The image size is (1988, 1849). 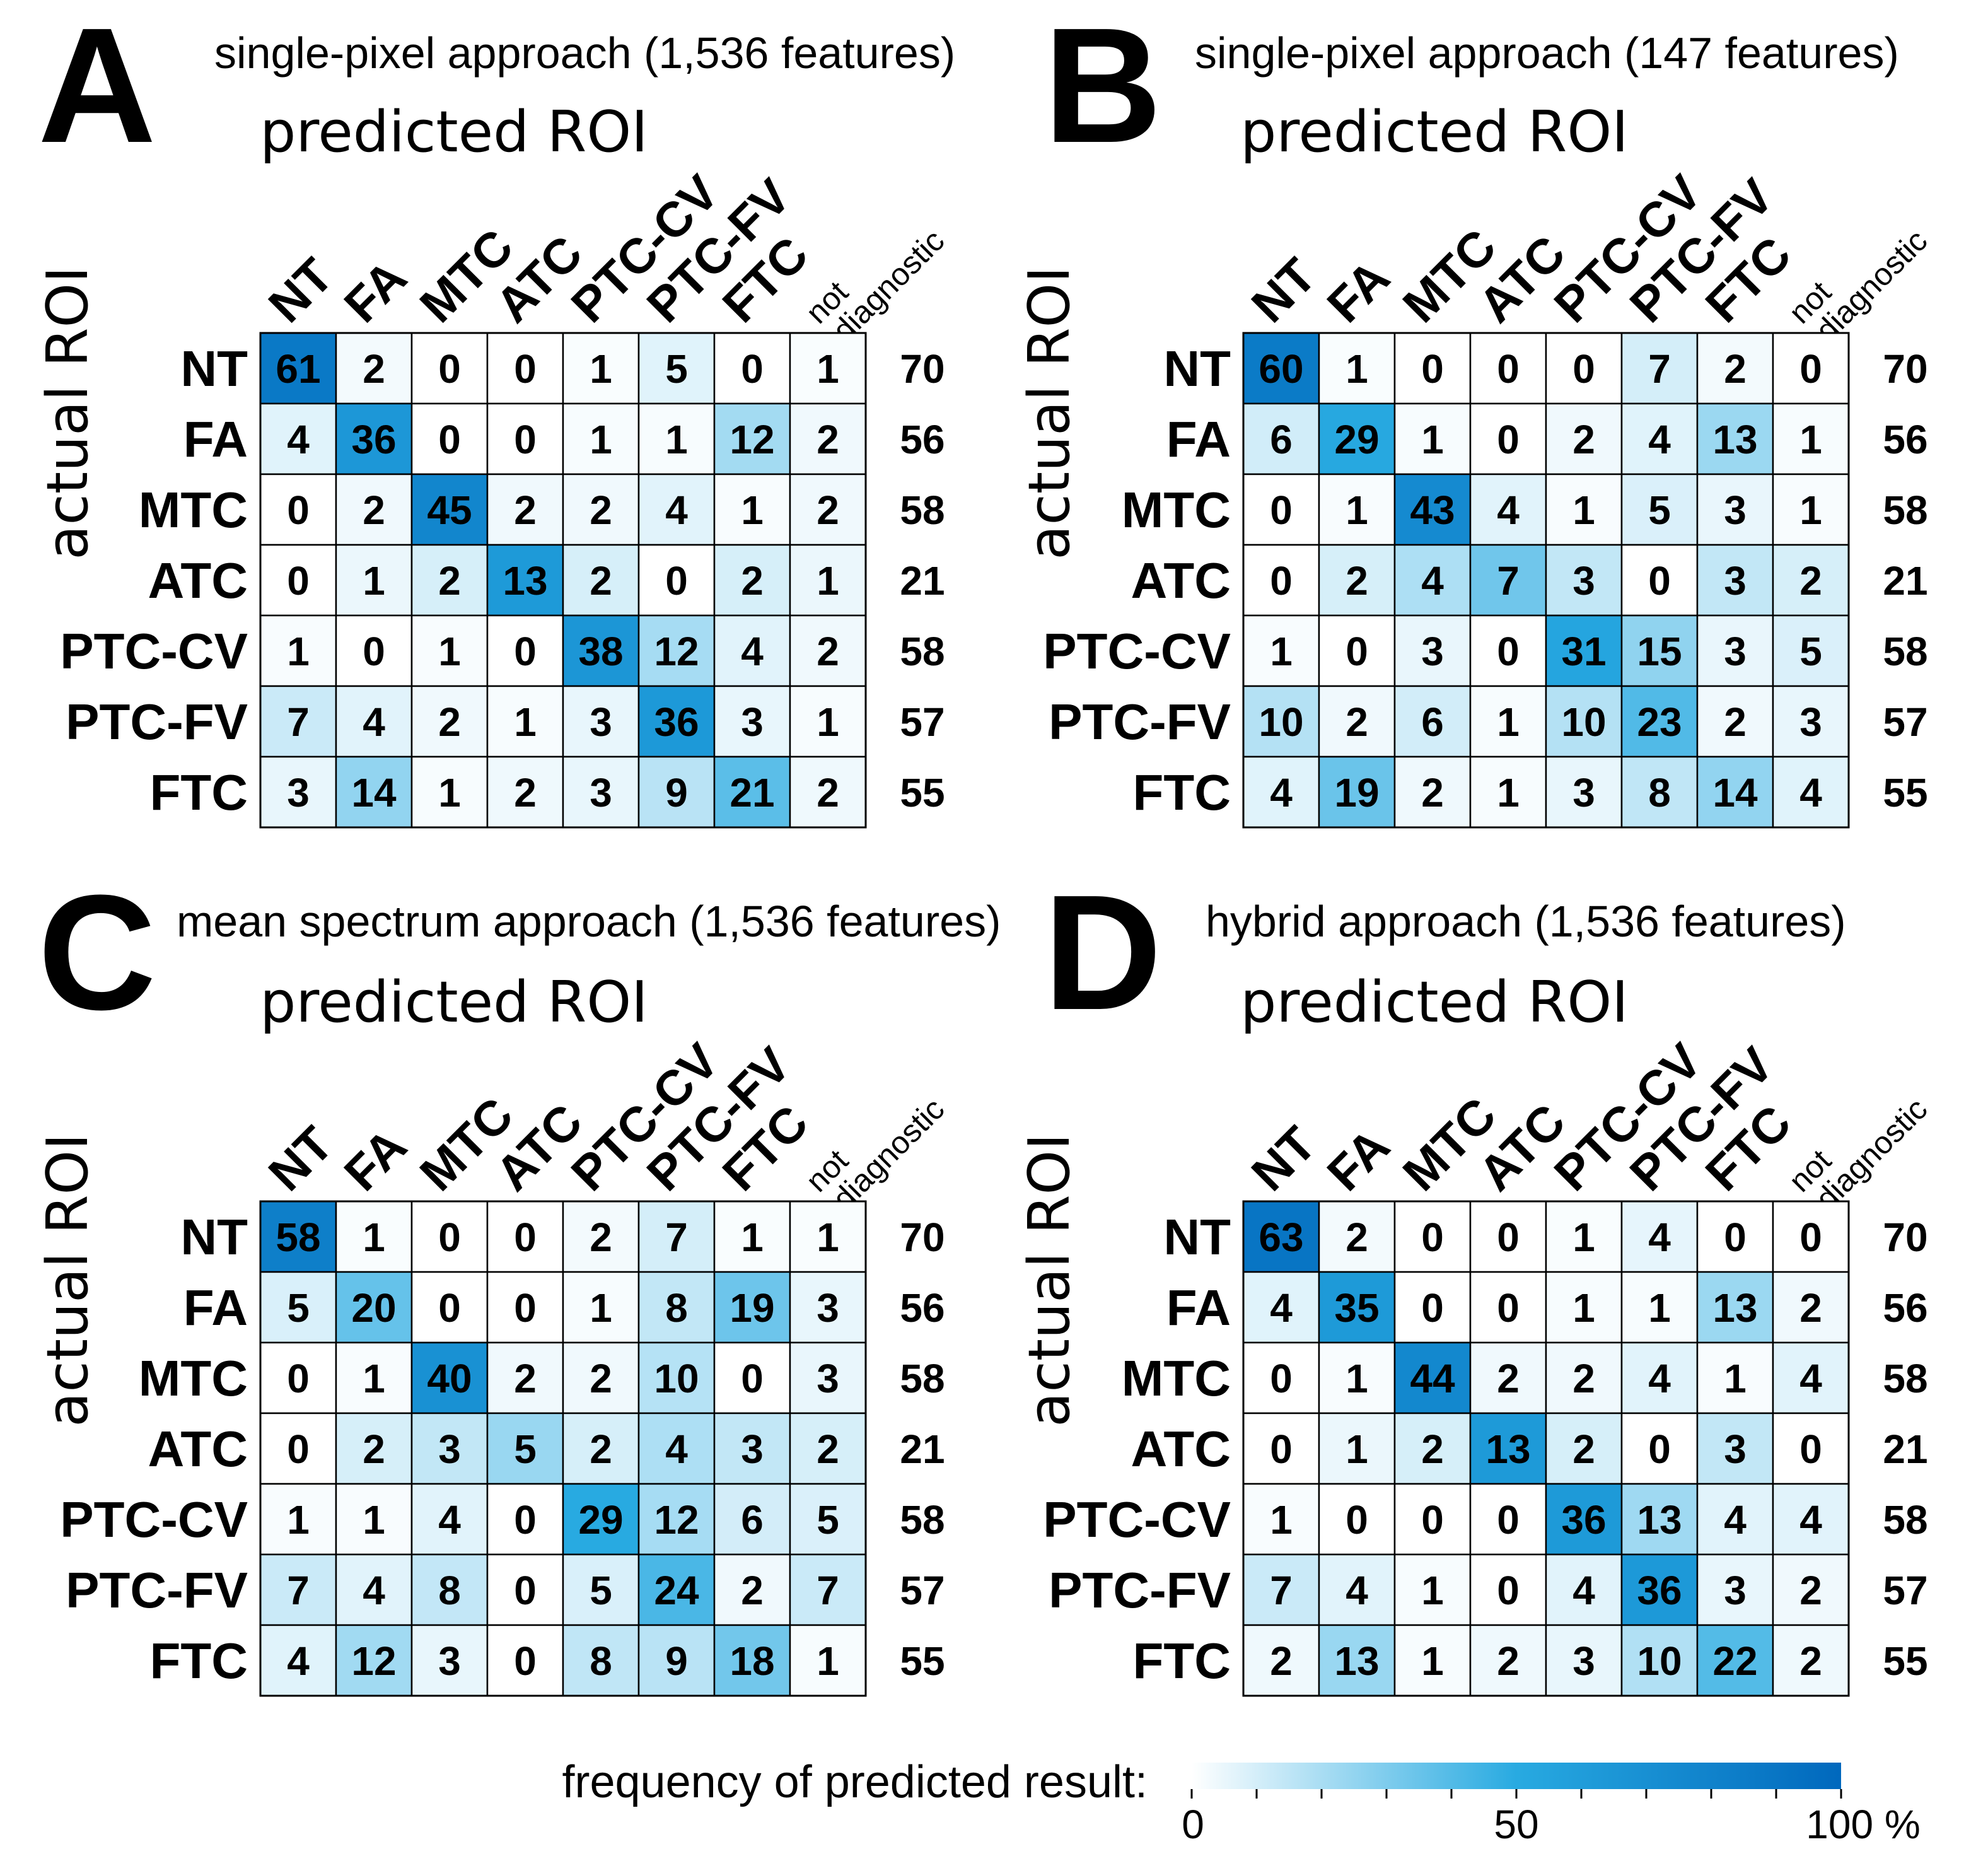 What do you see at coordinates (1357, 1308) in the screenshot?
I see `cell-value: 35` at bounding box center [1357, 1308].